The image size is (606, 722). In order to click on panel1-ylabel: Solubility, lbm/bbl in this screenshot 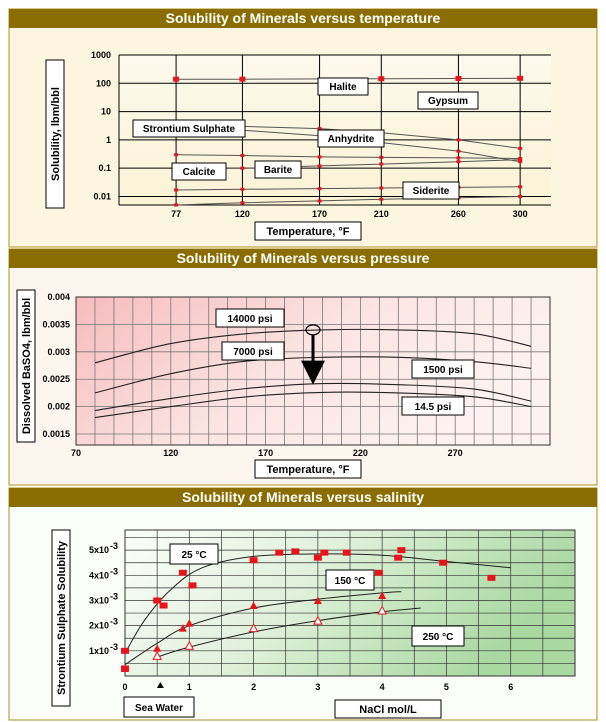, I will do `click(56, 134)`.